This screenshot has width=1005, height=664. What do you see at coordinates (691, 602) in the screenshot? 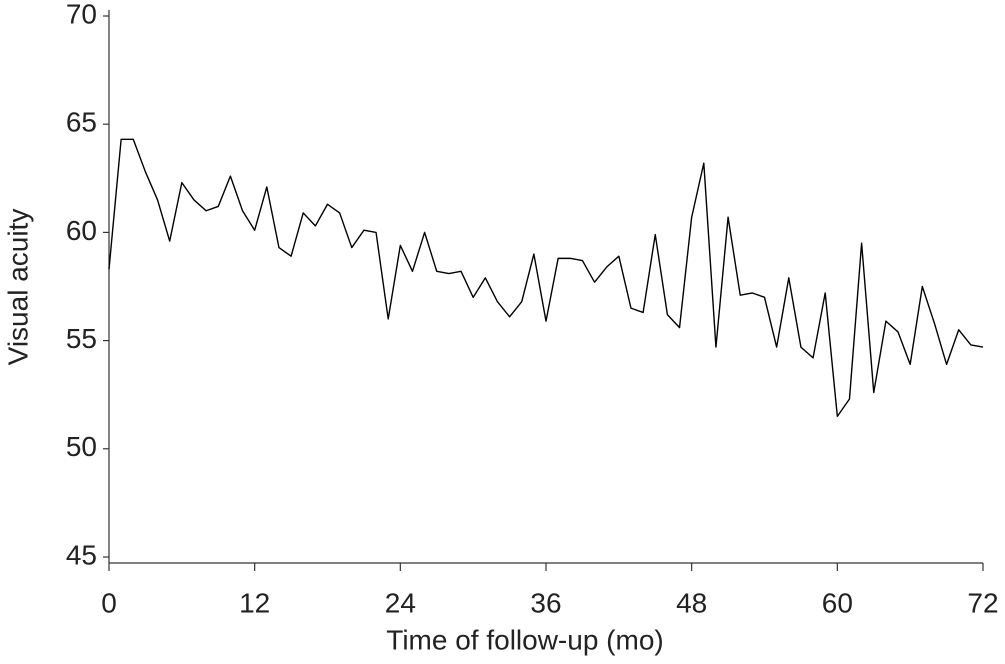
I see `x-tick-label: 48` at bounding box center [691, 602].